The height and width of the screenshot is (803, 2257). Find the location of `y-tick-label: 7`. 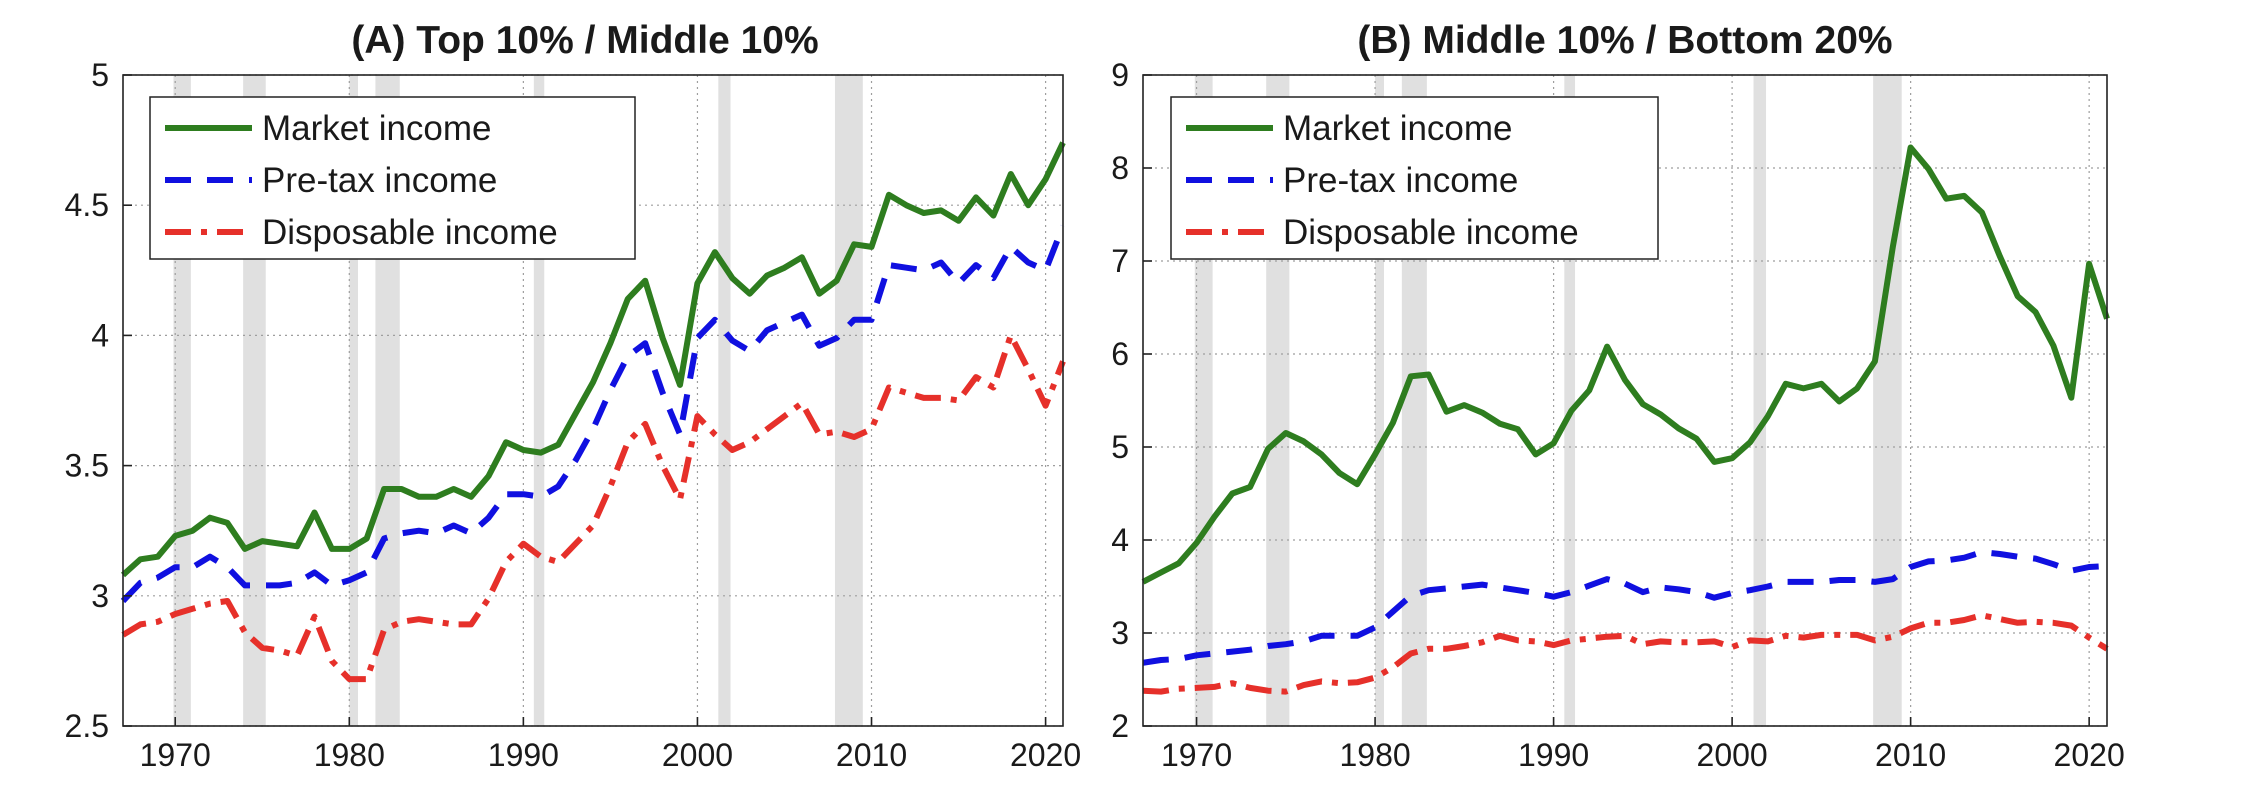

y-tick-label: 7 is located at coordinates (1120, 261).